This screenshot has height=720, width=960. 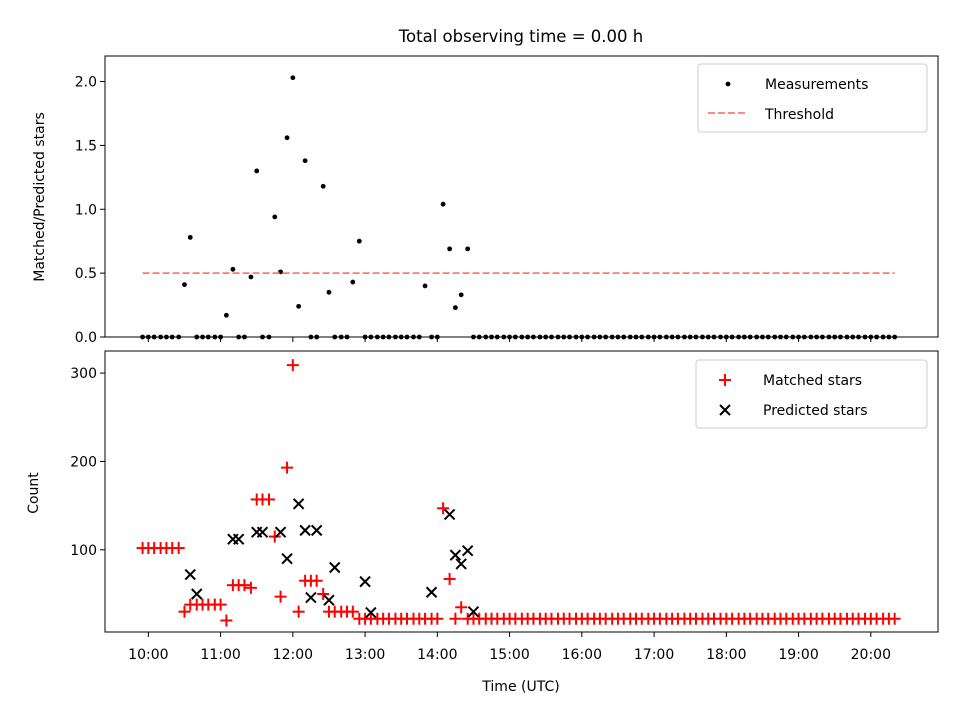 What do you see at coordinates (725, 410) in the screenshot?
I see `legend-predicted-marker` at bounding box center [725, 410].